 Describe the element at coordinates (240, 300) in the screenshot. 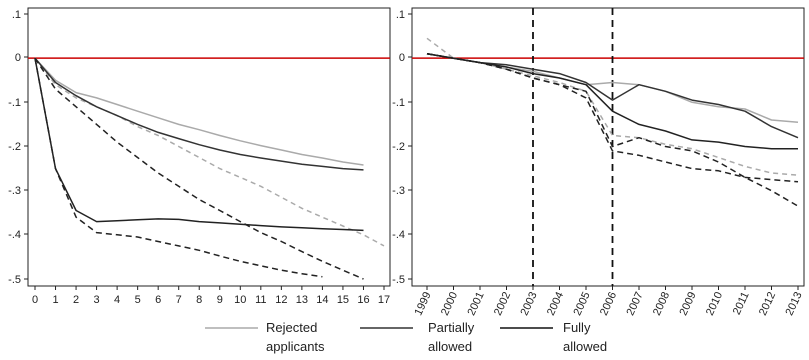

I see `x-tick-label: 10` at that location.